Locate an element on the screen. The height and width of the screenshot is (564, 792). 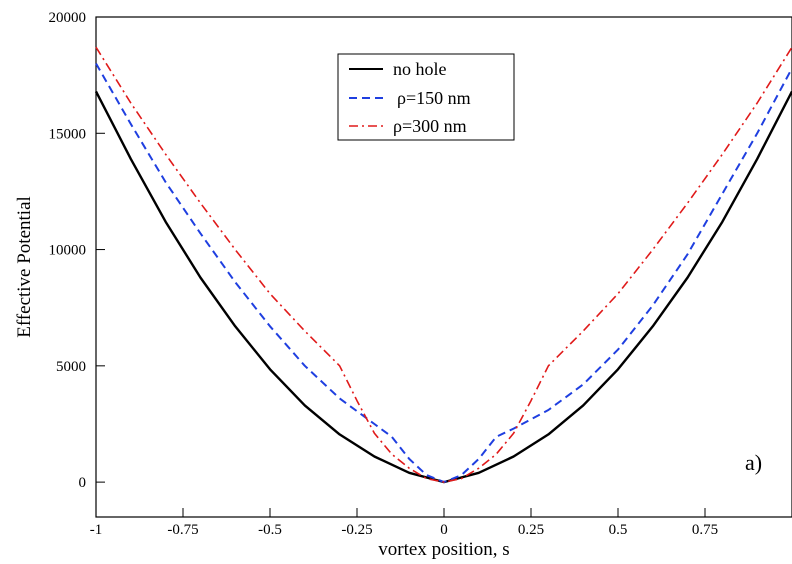
legend-label-rho300: ρ=300 nm is located at coordinates (430, 126).